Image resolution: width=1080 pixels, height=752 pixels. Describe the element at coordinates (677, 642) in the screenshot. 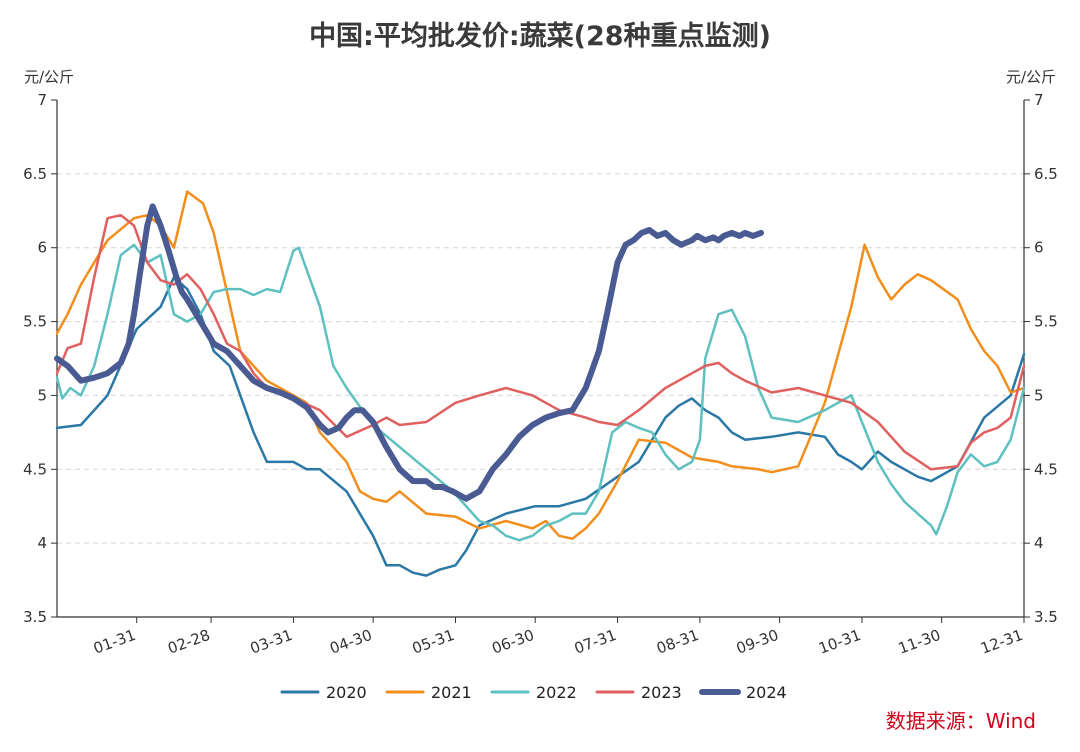

I see `x-tick-label: 08-31` at that location.